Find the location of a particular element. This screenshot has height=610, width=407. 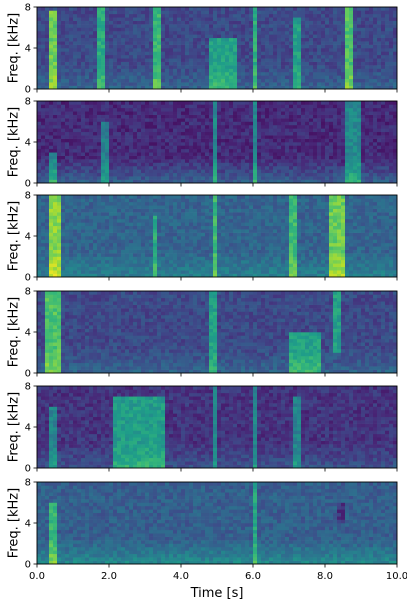

x-tick-label: 0.0 is located at coordinates (37, 576).